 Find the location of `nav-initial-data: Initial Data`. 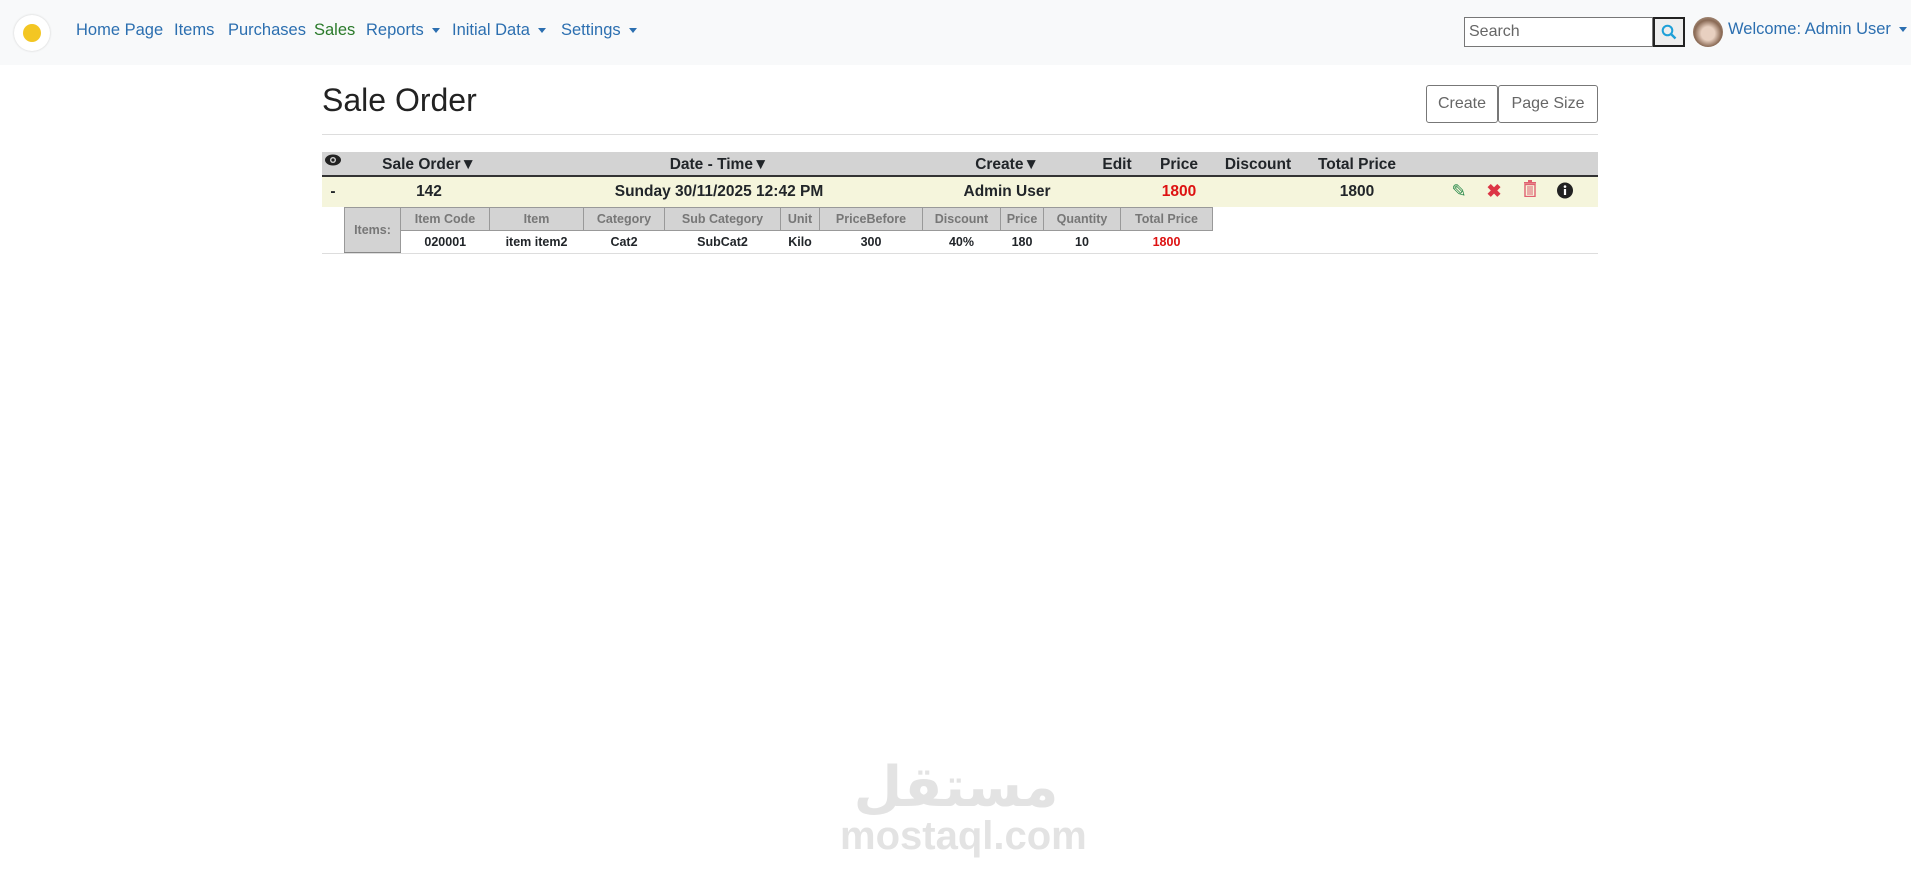

nav-initial-data: Initial Data is located at coordinates (499, 30).